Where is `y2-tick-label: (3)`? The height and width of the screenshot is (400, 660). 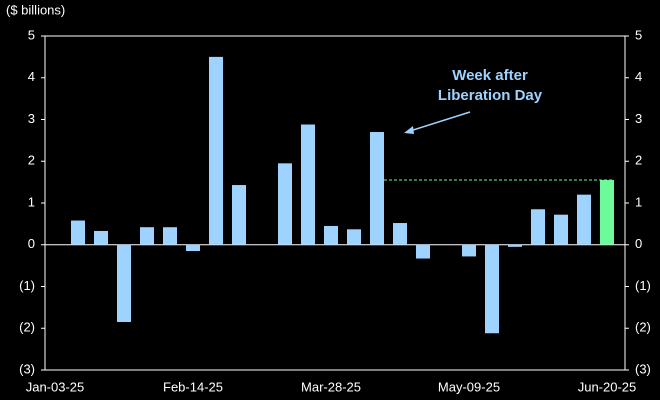
y2-tick-label: (3) is located at coordinates (643, 368).